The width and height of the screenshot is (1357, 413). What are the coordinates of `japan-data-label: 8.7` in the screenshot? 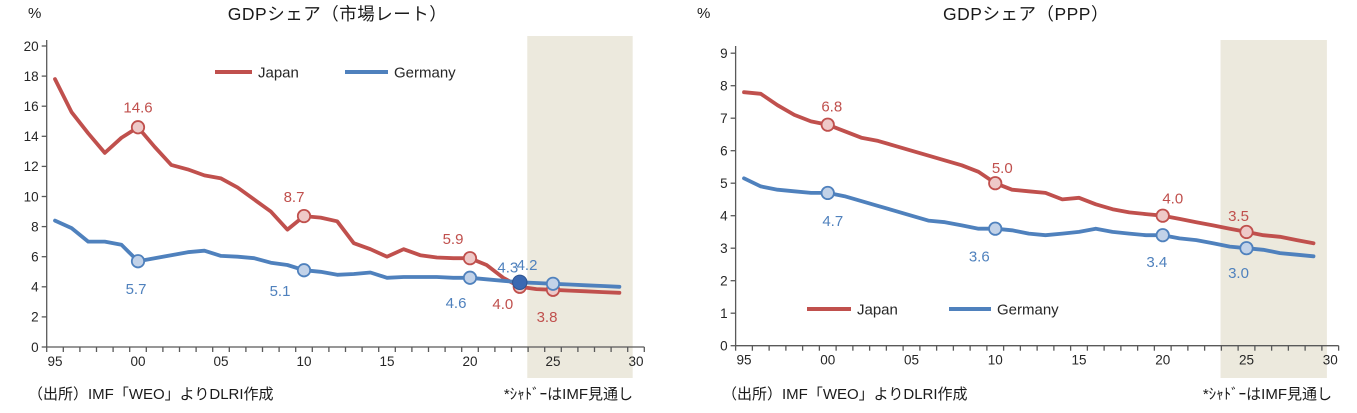 It's located at (294, 197).